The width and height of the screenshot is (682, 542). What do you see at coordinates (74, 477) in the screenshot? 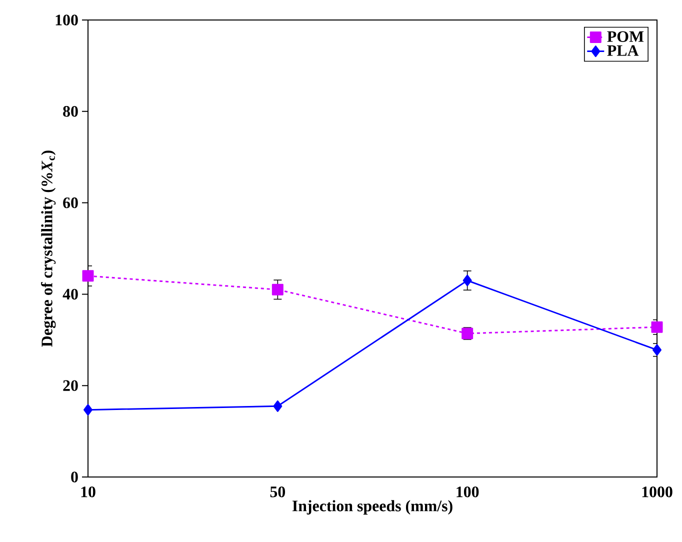
I see `y-tick-label: 0` at bounding box center [74, 477].